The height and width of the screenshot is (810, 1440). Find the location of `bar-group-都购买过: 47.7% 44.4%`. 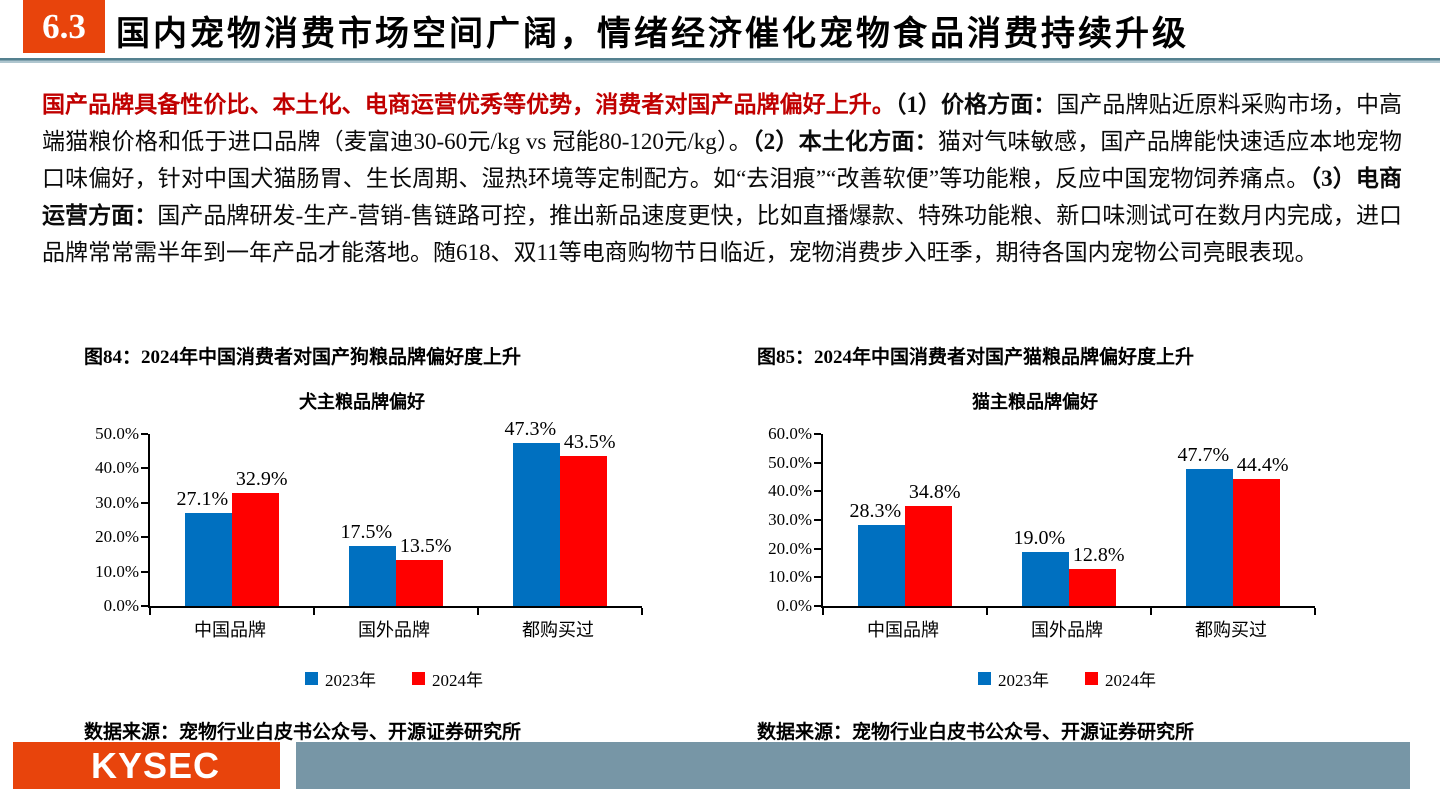

bar-group-都购买过: 47.7% 44.4% is located at coordinates (1233, 520).